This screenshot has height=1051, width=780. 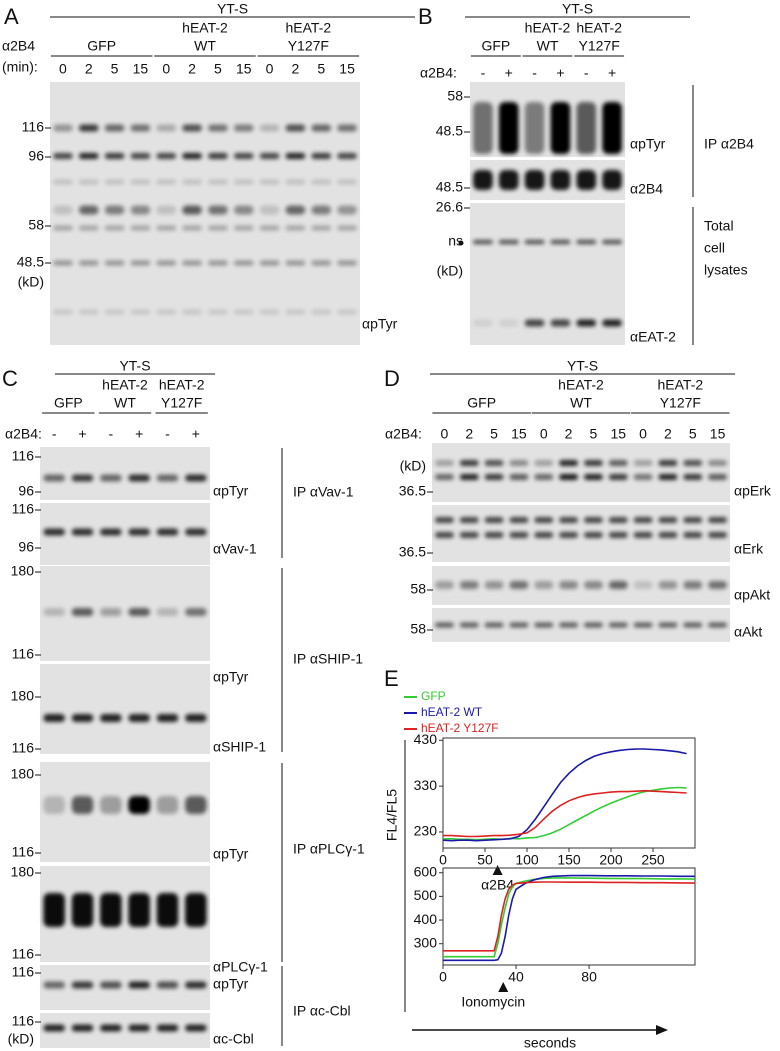 I want to click on mw-label: 96, so click(x=26, y=491).